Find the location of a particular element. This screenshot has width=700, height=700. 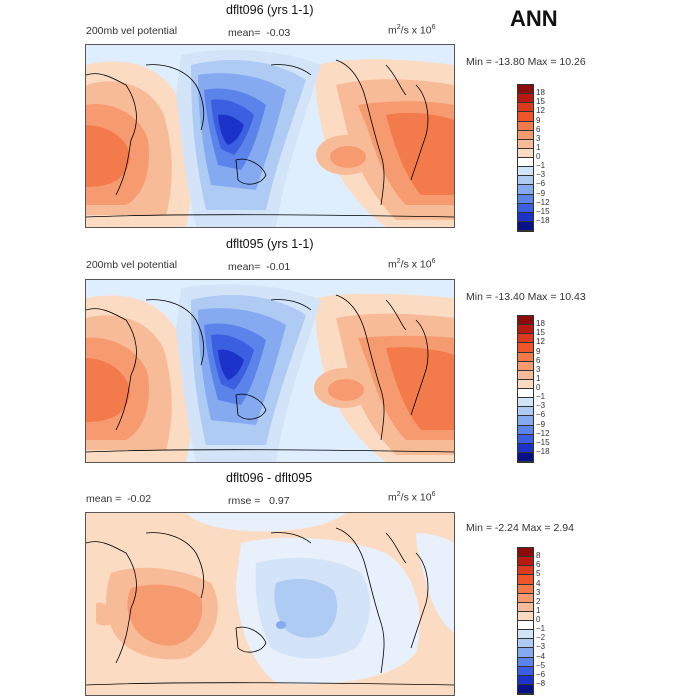

panel-2-colorbar is located at coordinates (525, 389).